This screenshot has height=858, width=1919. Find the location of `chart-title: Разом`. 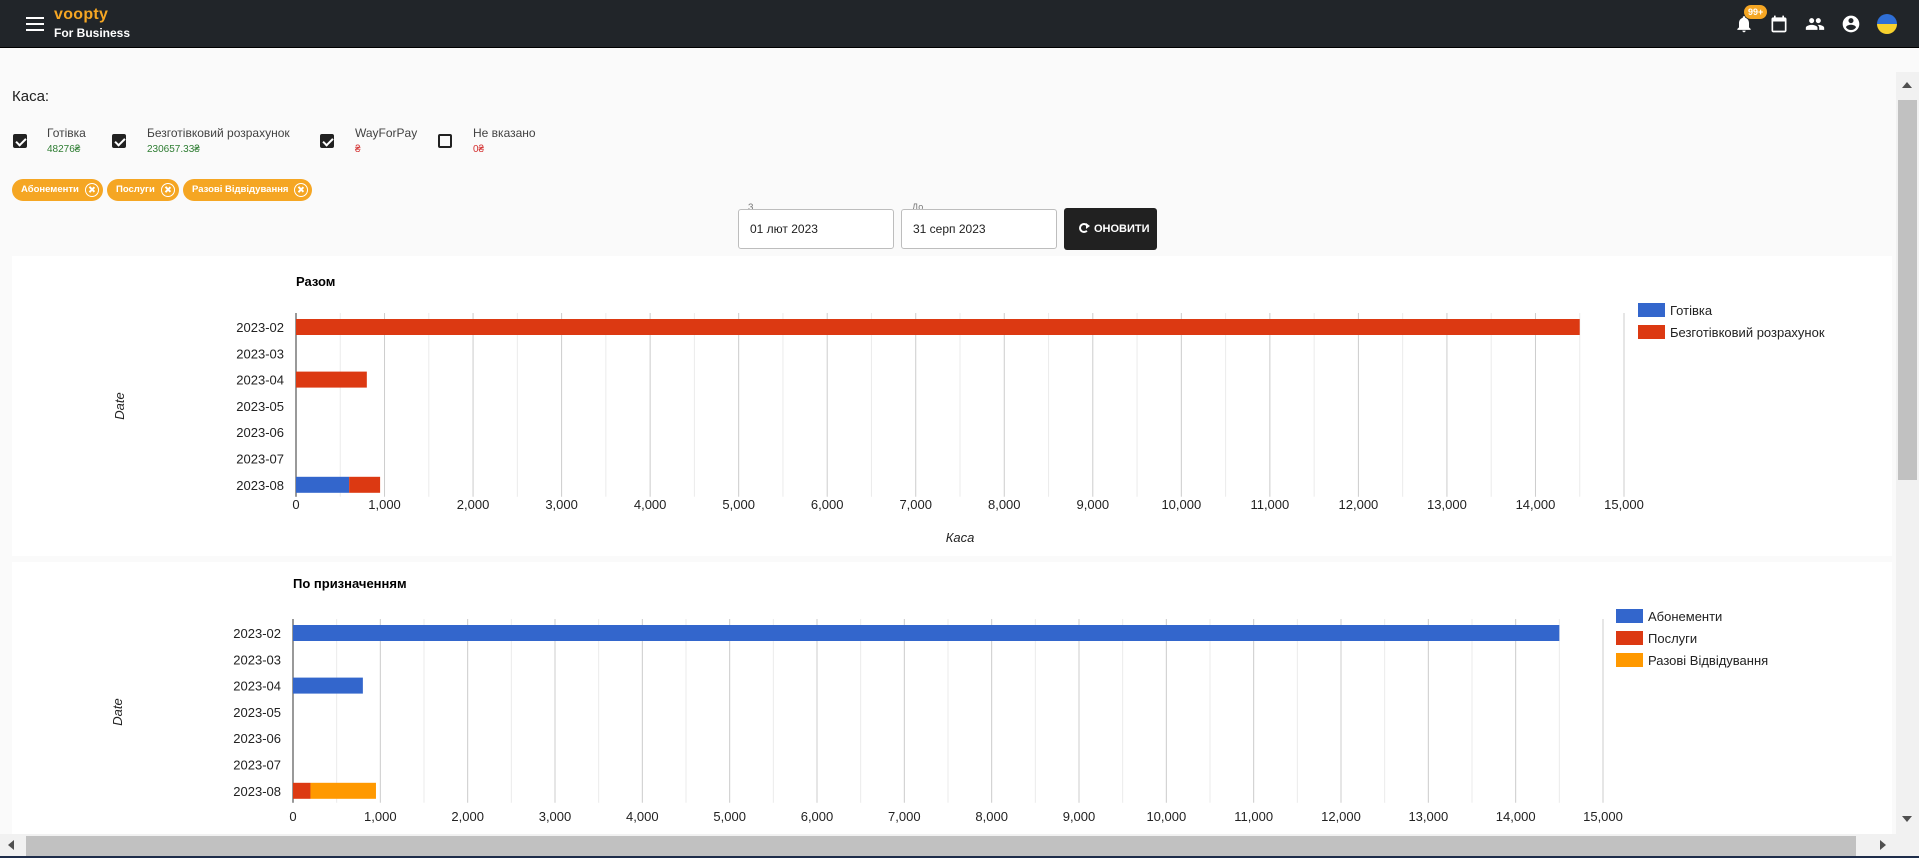

chart-title: Разом is located at coordinates (315, 281).